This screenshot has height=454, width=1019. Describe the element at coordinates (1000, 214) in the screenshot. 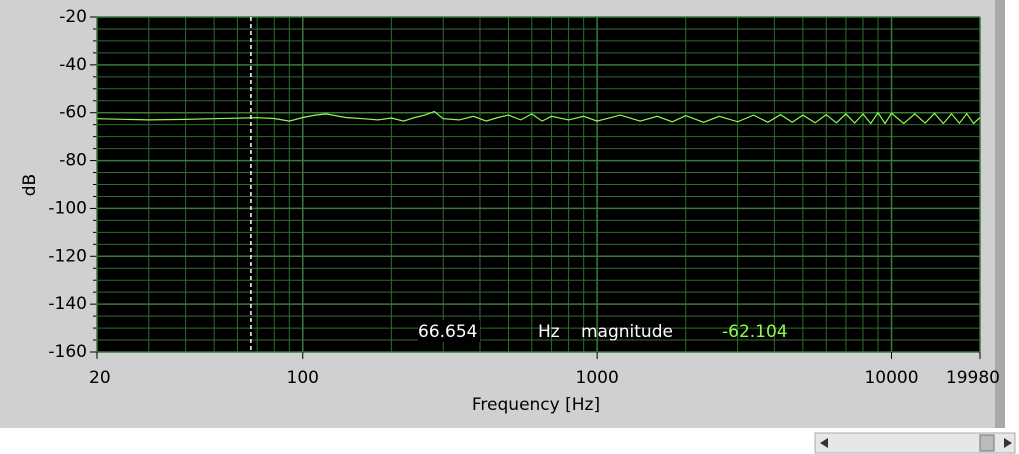

I see `panel-edge` at that location.